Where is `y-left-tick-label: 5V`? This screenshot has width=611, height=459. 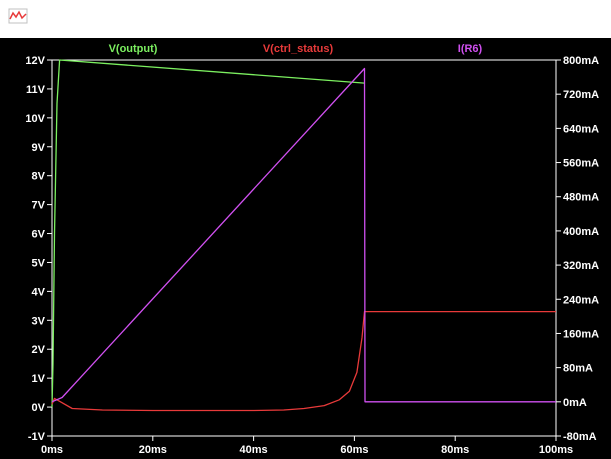 y-left-tick-label: 5V is located at coordinates (39, 263).